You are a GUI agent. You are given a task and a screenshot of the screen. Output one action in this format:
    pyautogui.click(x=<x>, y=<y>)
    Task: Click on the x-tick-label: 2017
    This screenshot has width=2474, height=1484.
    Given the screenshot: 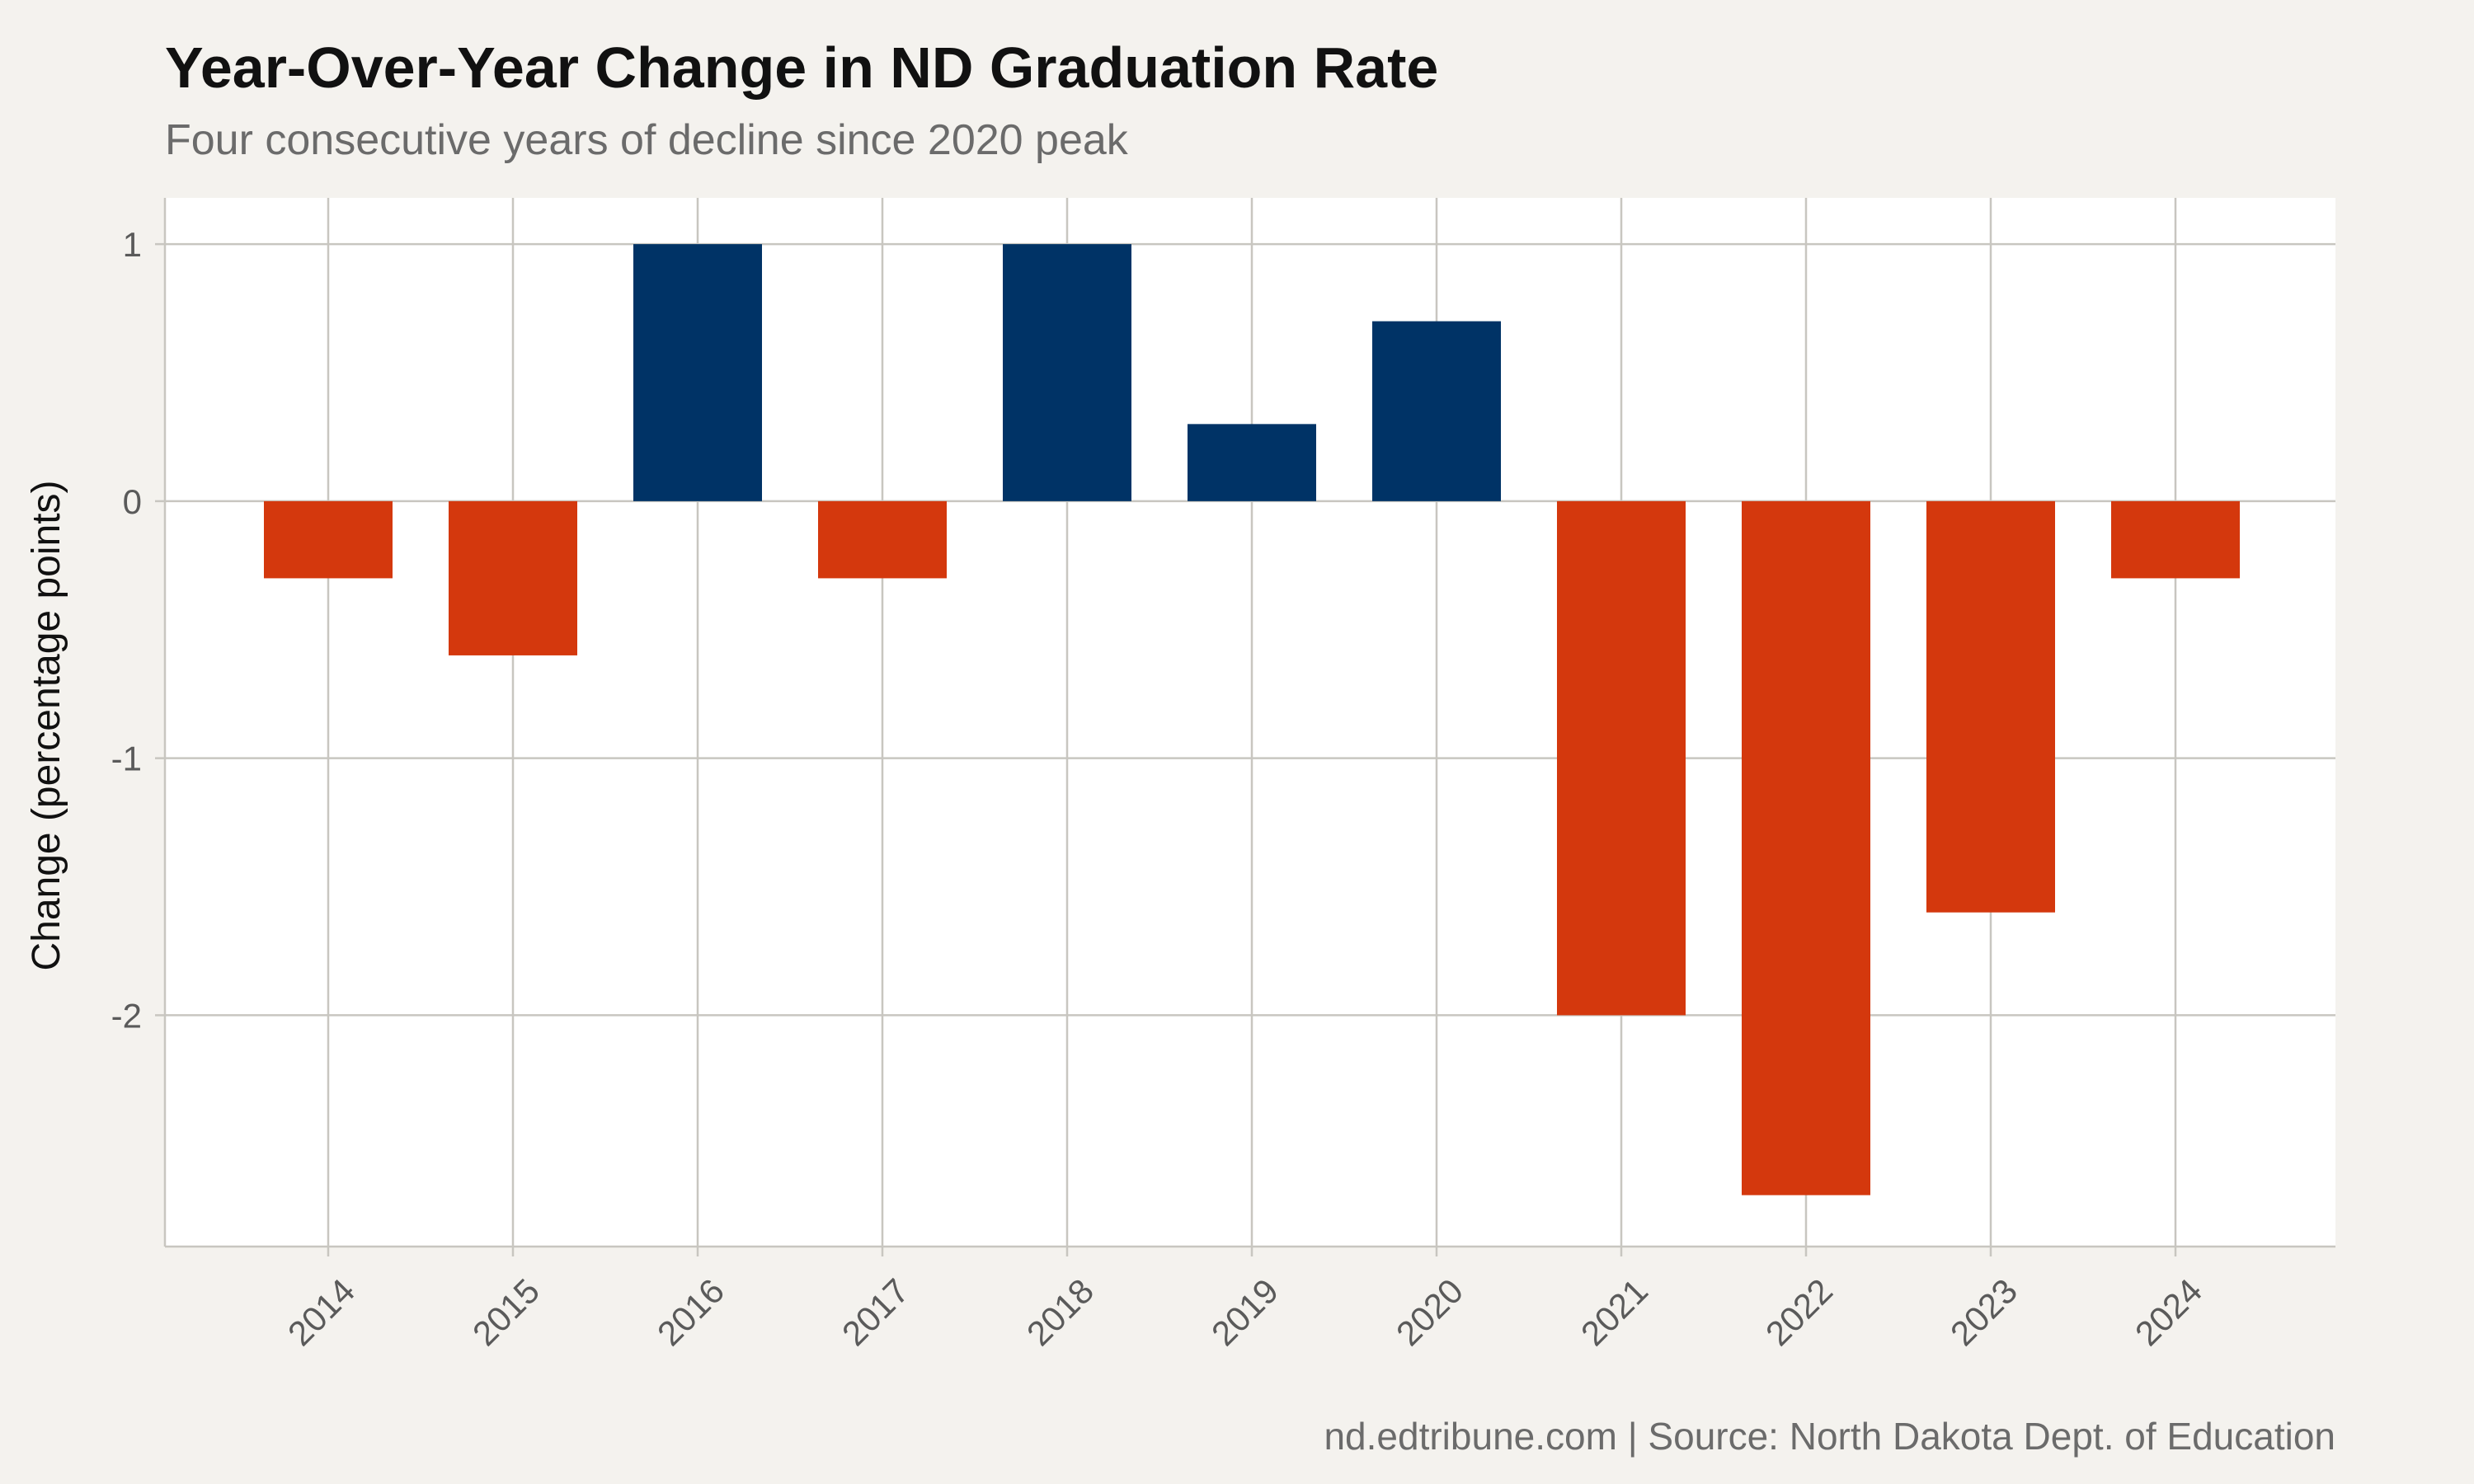 What is the action you would take?
    pyautogui.click(x=875, y=1312)
    